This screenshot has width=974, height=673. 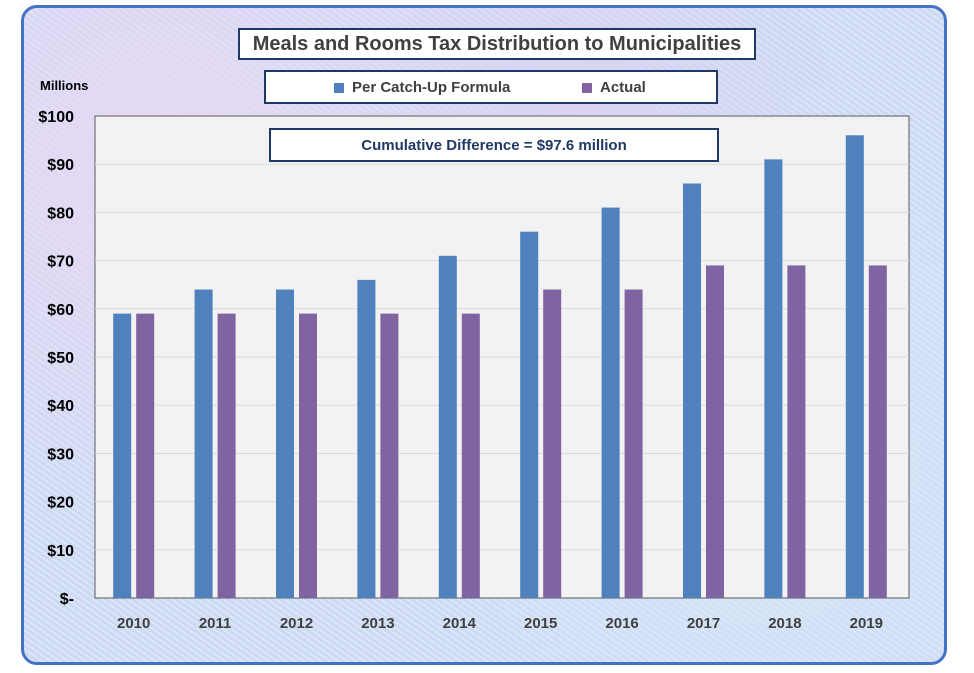 What do you see at coordinates (60, 551) in the screenshot?
I see `y-tick-label: $10` at bounding box center [60, 551].